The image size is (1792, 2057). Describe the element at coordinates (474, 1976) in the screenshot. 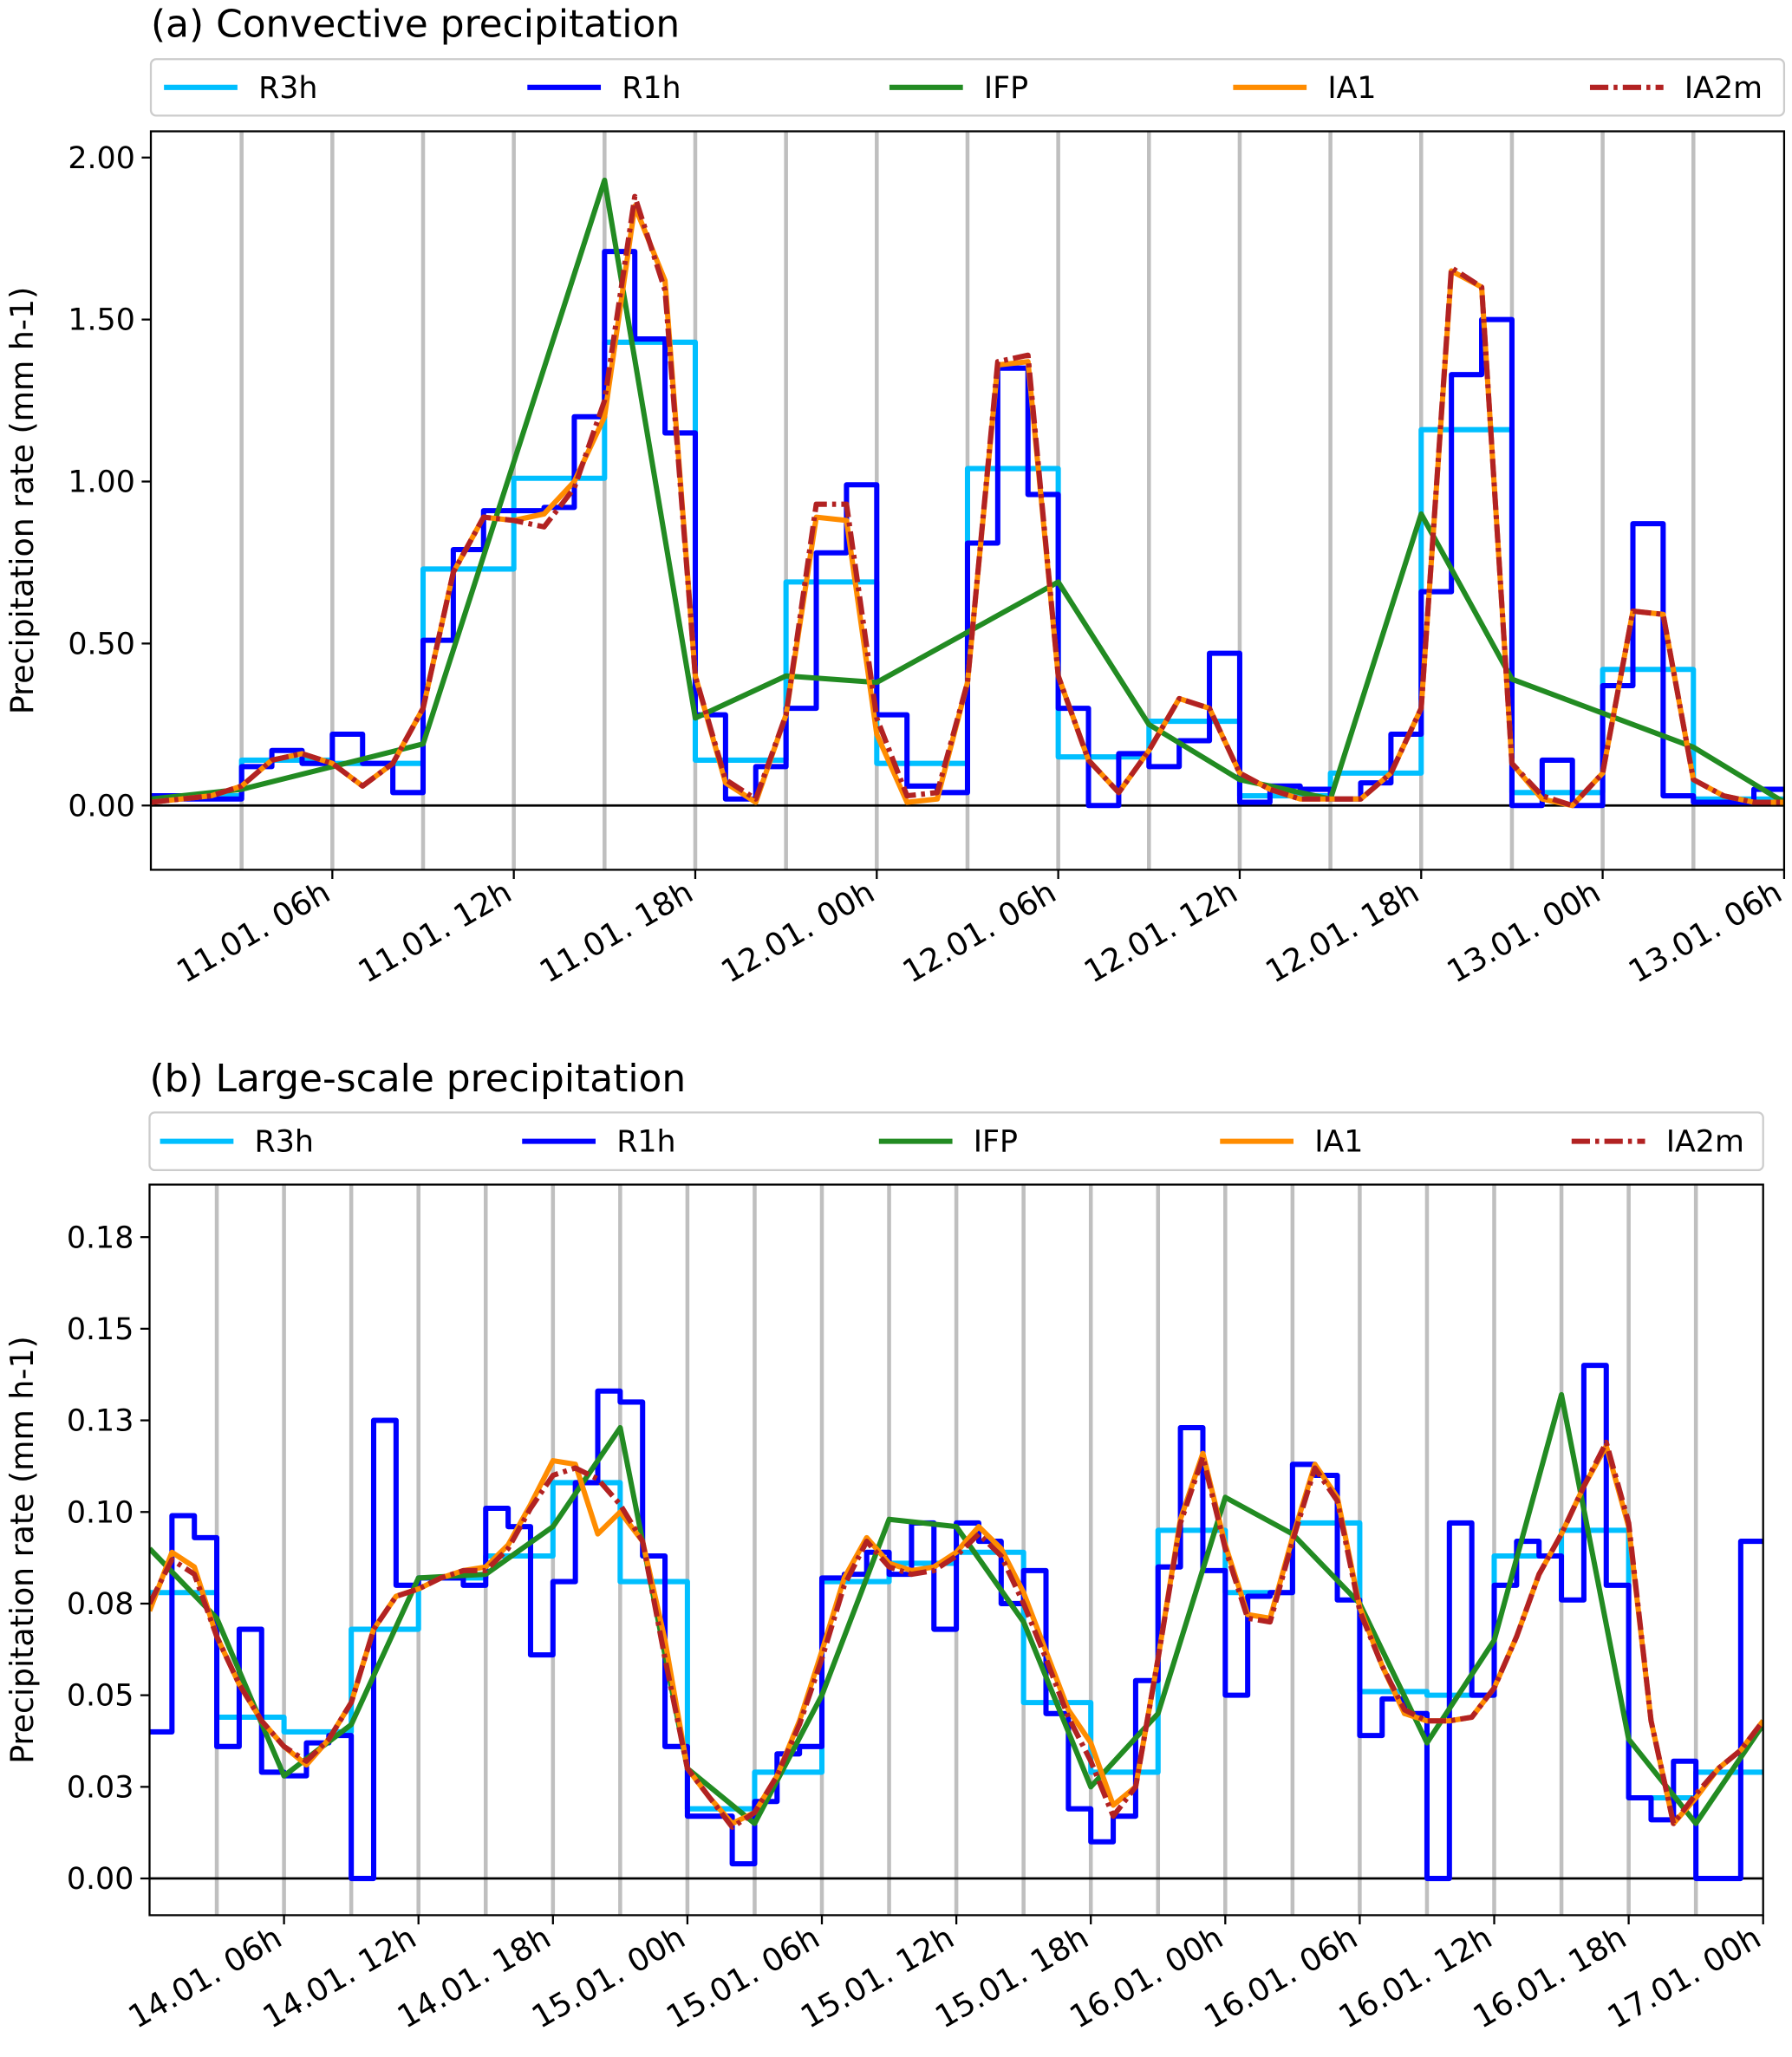

I see `x-tick-label: 14.01. 18h` at that location.